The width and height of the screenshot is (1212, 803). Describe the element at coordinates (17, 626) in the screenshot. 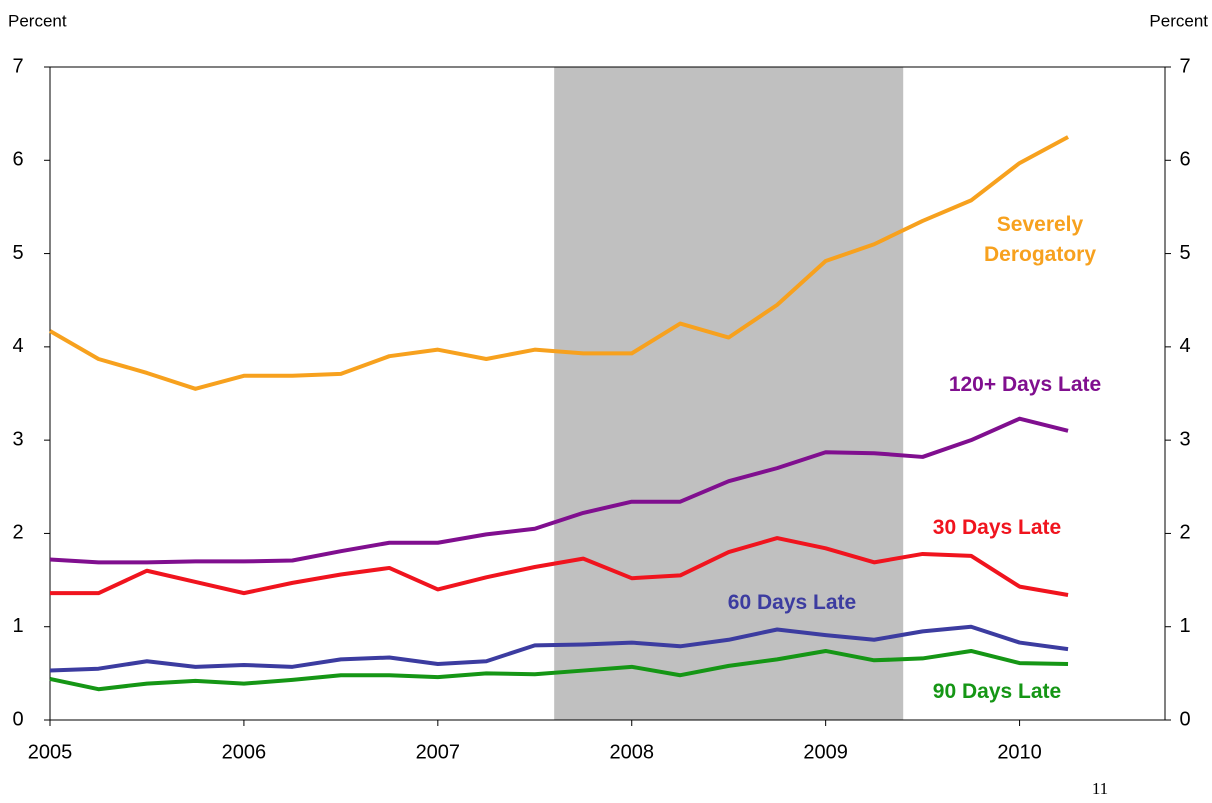

I see `y-tick-label: 1` at that location.